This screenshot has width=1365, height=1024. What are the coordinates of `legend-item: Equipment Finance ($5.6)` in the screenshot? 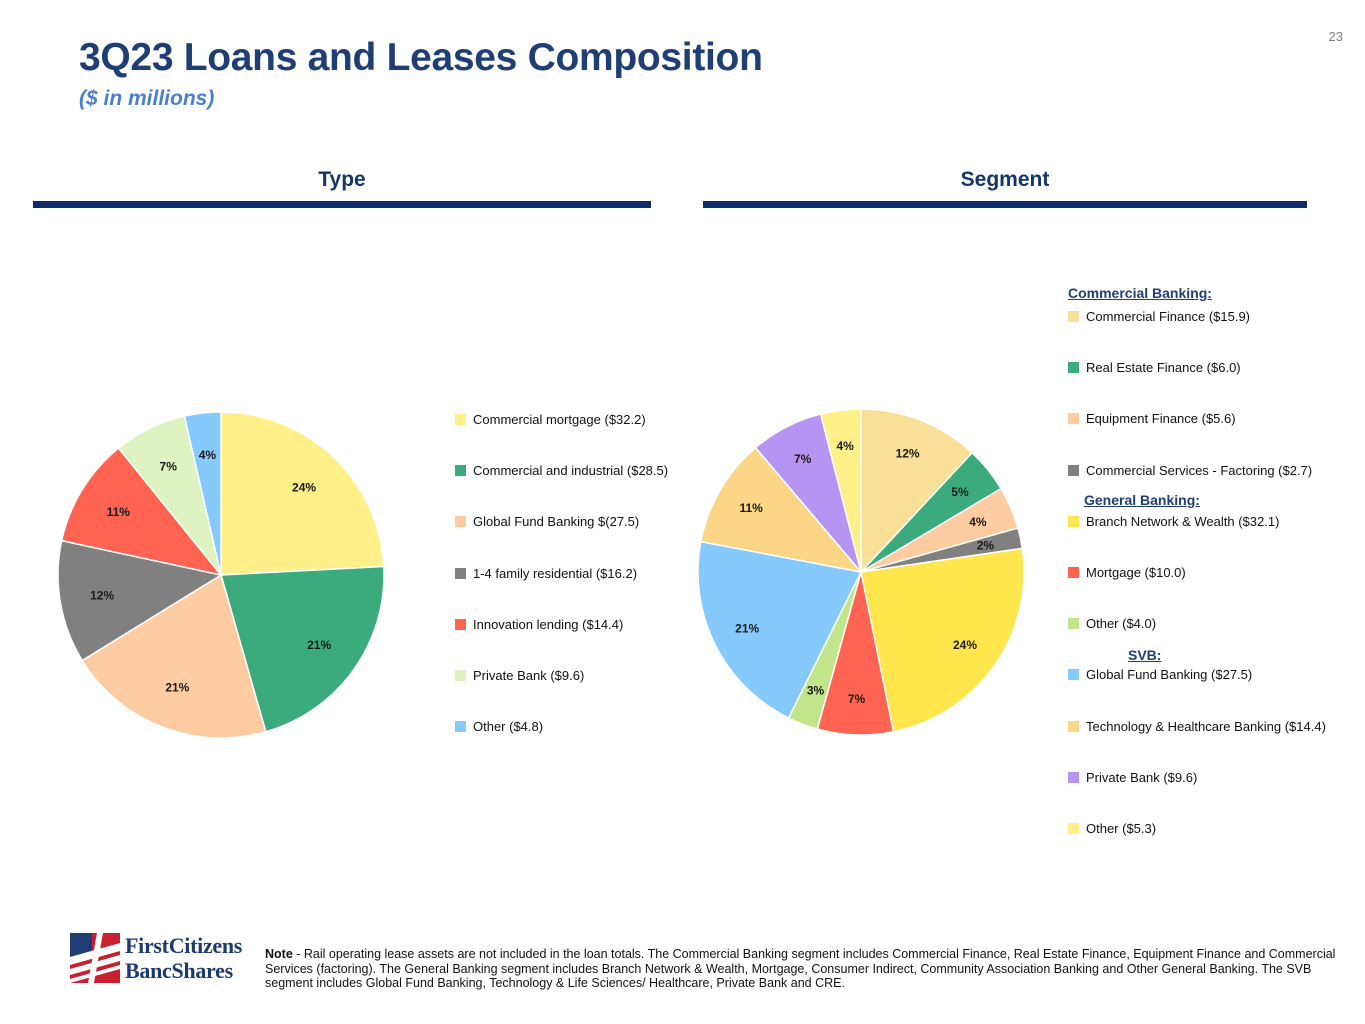 It's located at (1152, 418).